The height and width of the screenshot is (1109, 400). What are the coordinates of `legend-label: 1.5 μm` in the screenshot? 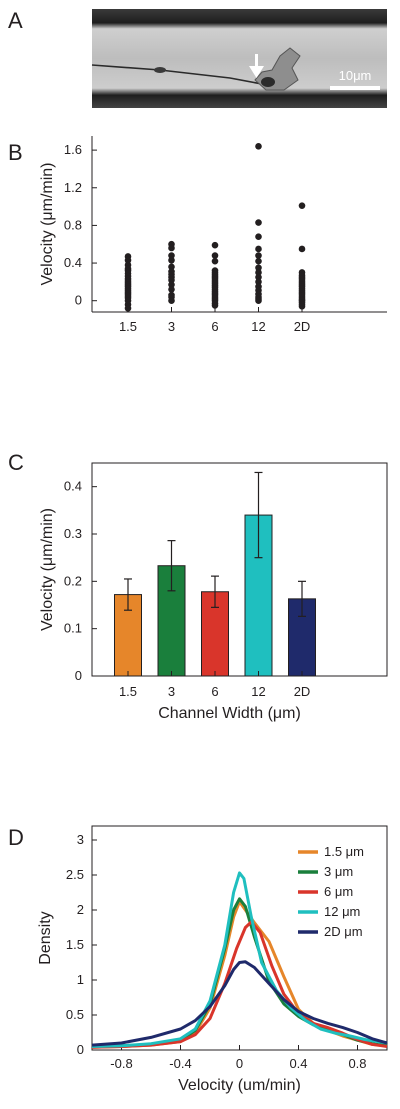 It's located at (344, 851).